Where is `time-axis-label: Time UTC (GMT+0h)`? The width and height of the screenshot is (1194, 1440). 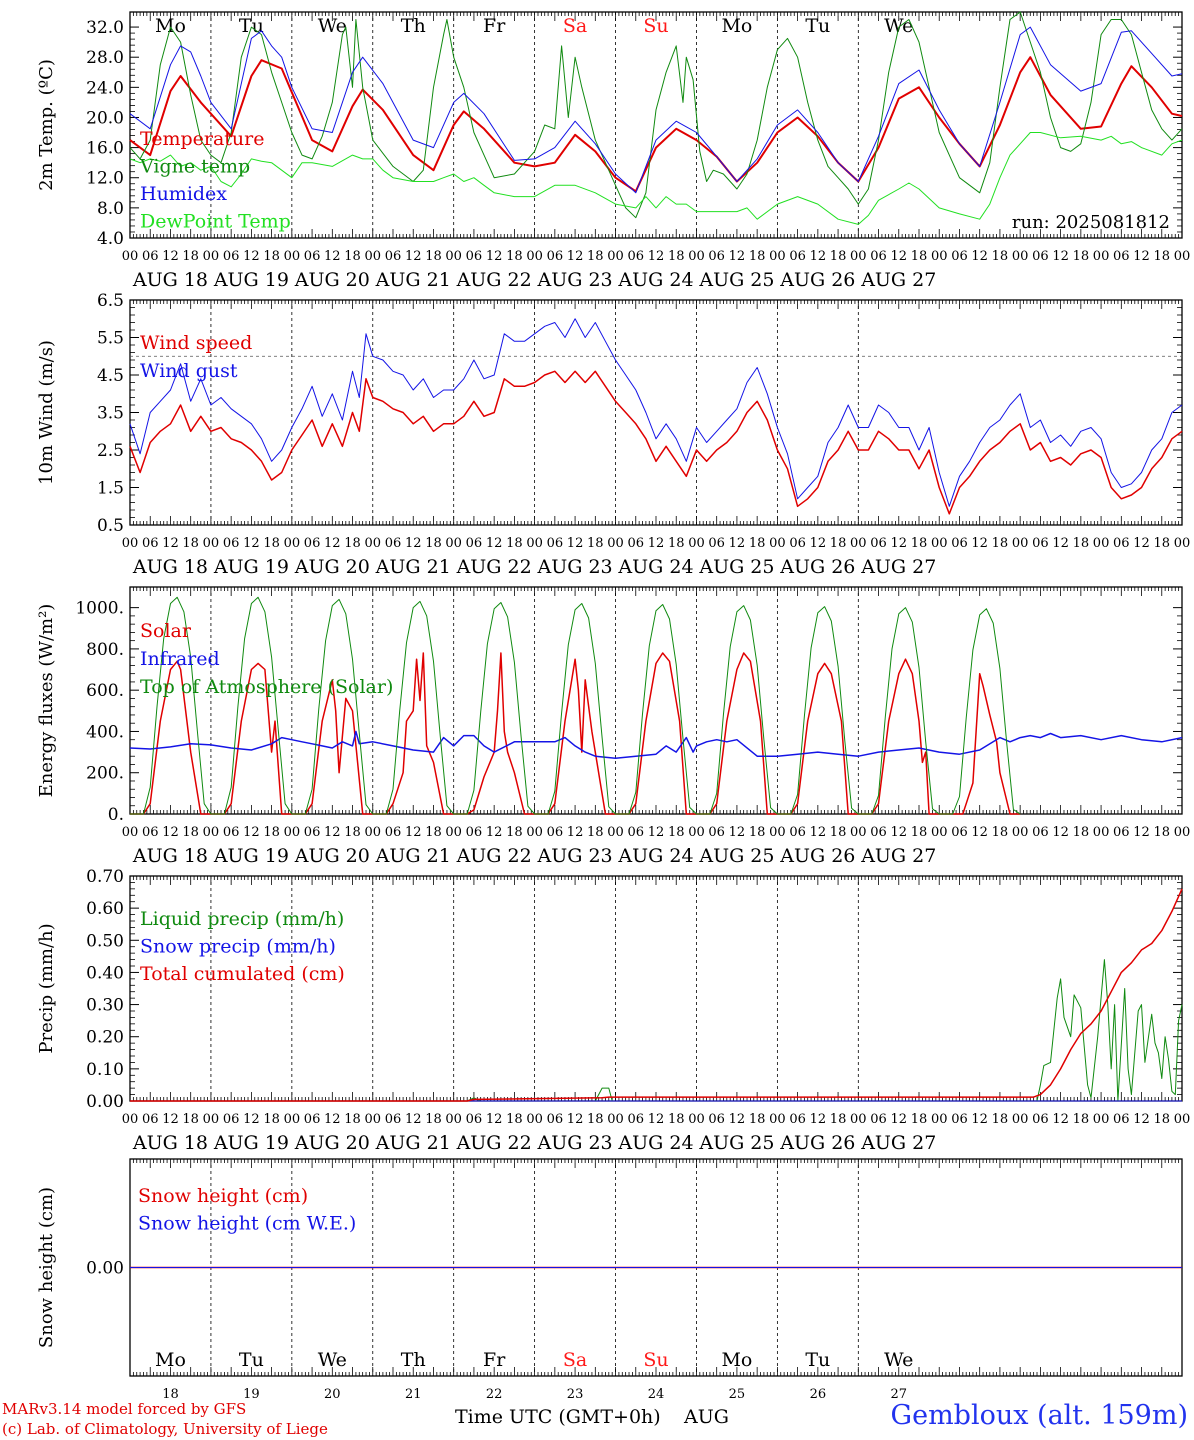
time-axis-label: Time UTC (GMT+0h) is located at coordinates (558, 1417).